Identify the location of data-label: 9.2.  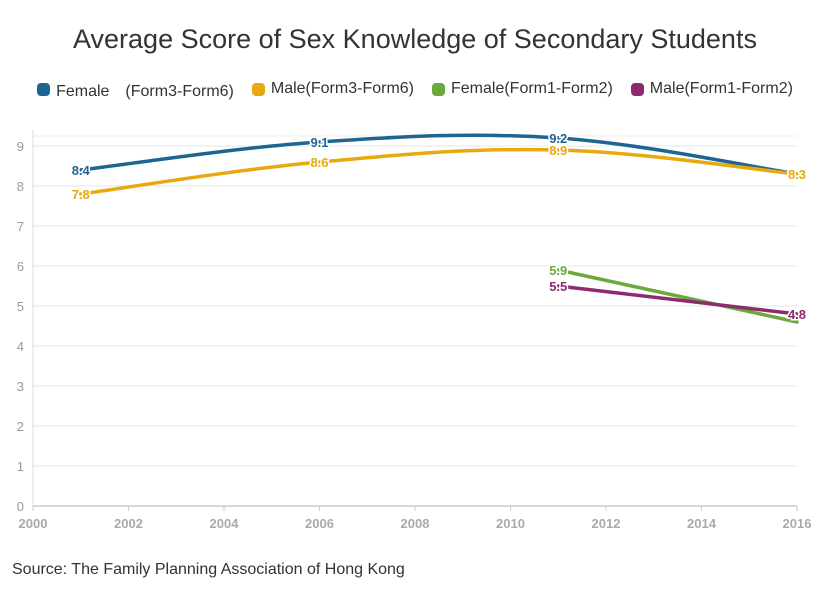
(558, 138).